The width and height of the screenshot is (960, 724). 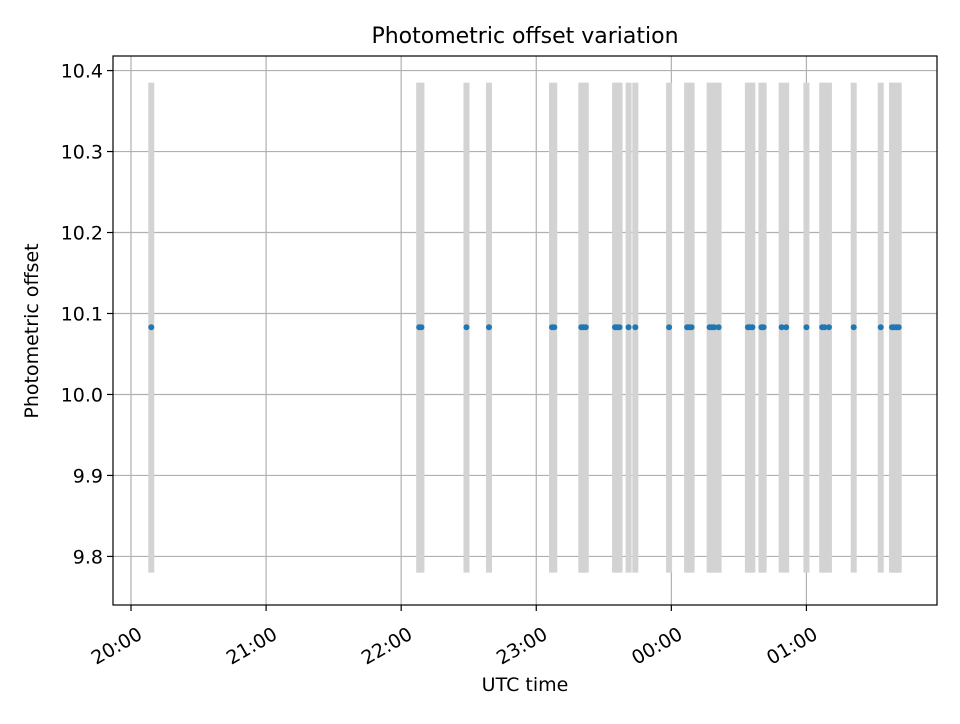 I want to click on point-layer, so click(x=525, y=327).